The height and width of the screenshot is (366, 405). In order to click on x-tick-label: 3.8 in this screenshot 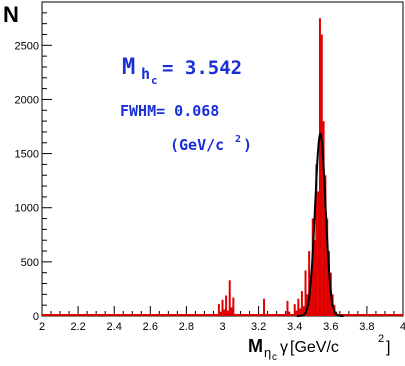, I will do `click(366, 327)`.